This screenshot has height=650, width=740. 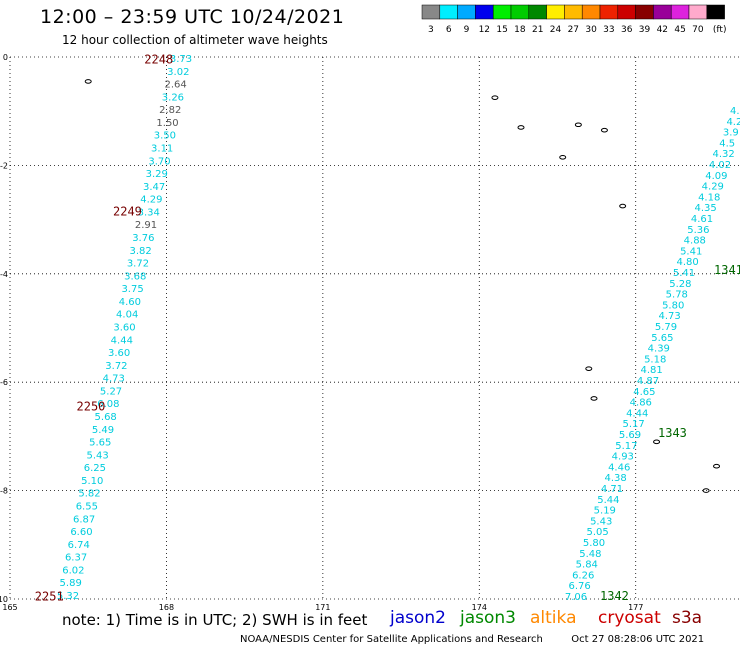 What do you see at coordinates (141, 251) in the screenshot?
I see `swh-label-track-a: 3.82` at bounding box center [141, 251].